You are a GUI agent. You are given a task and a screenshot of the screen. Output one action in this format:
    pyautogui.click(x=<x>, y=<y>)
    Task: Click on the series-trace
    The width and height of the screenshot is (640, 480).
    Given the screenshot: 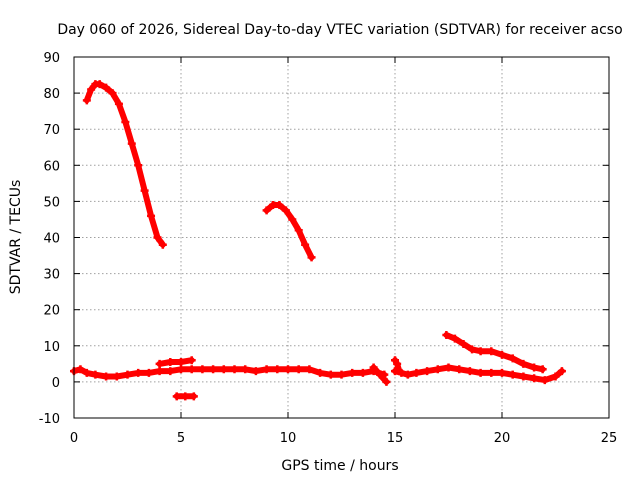 What is the action you would take?
    pyautogui.click(x=175, y=362)
    